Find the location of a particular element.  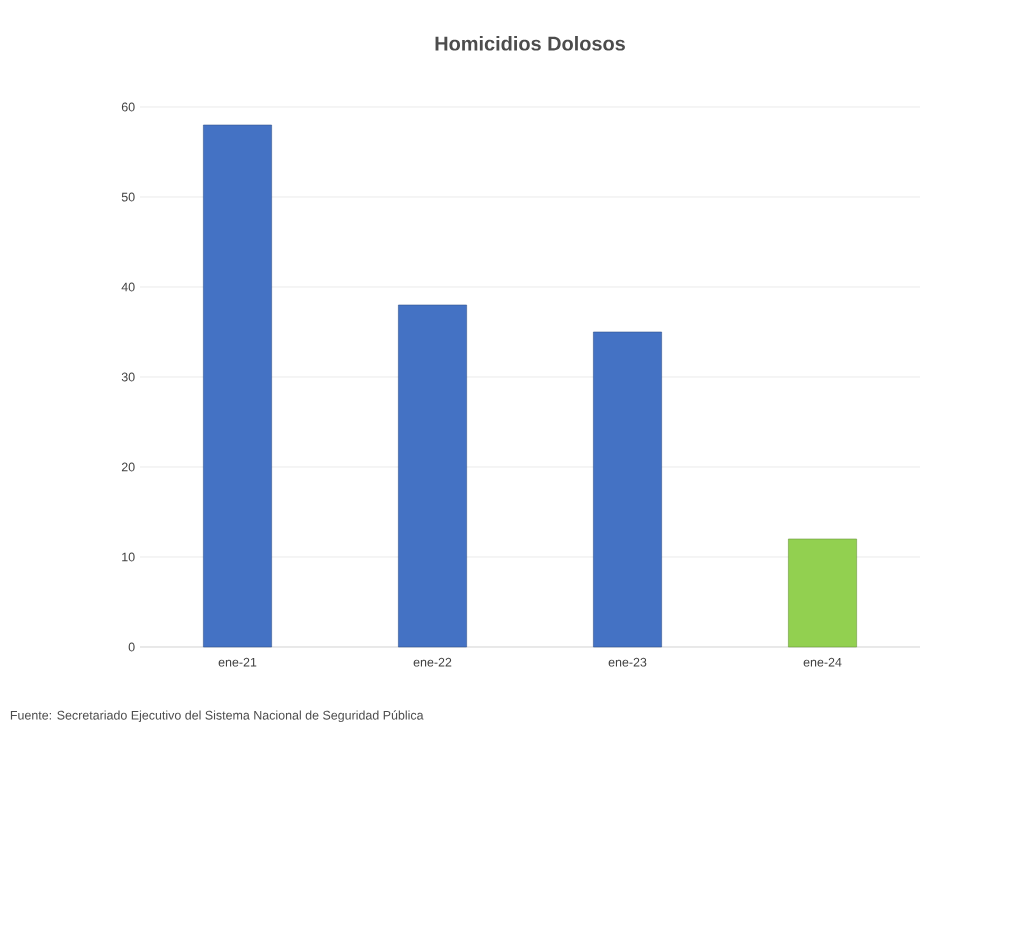

y-tick-label: 40 is located at coordinates (128, 287).